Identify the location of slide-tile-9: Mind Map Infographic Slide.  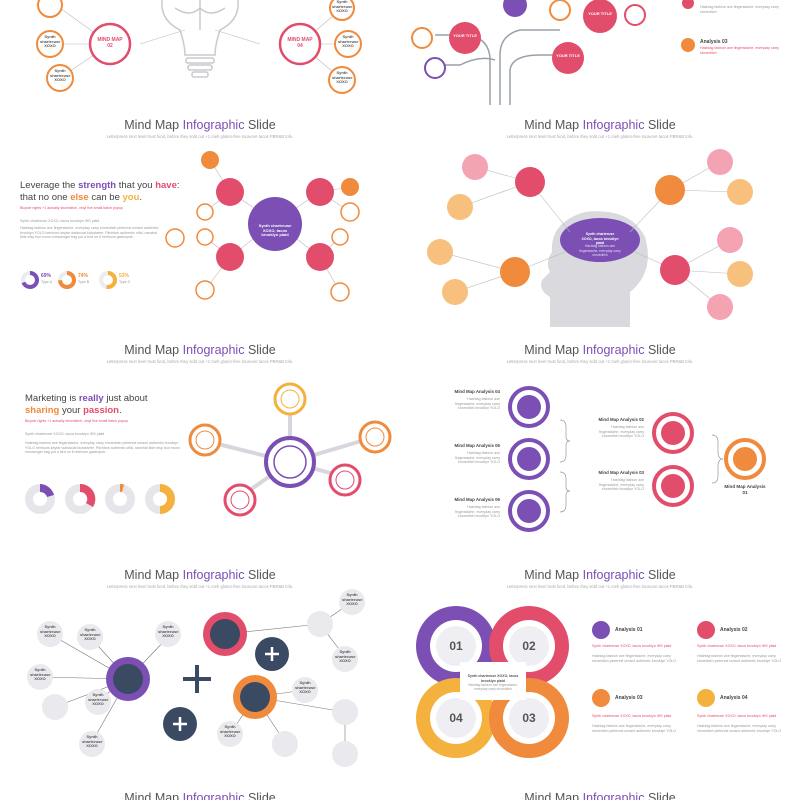
(200, 793).